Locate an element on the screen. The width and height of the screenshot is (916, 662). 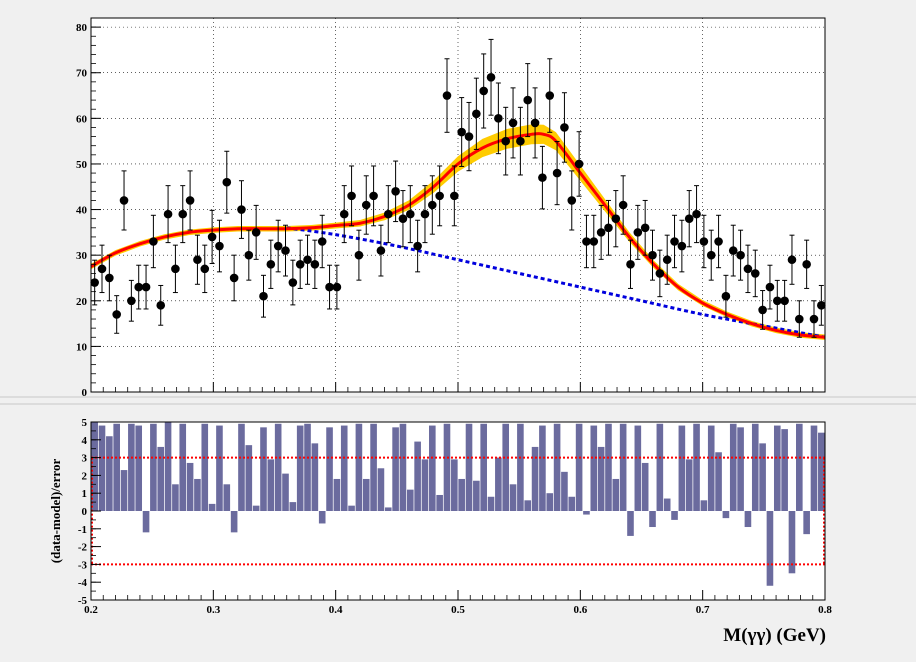
pull-y-tick-label: -2 is located at coordinates (83, 548).